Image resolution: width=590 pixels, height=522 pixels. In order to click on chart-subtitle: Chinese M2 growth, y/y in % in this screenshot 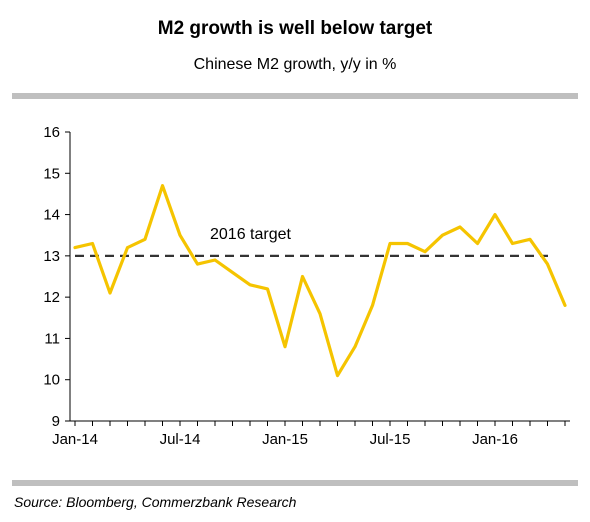, I will do `click(295, 64)`.